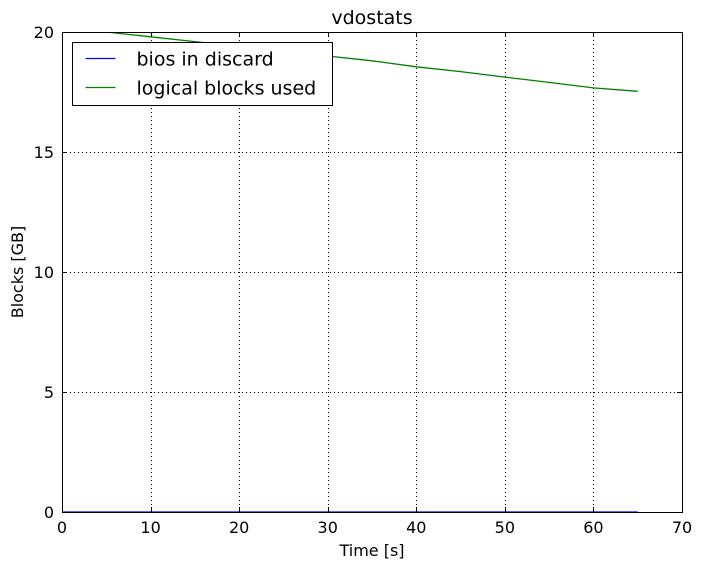 The width and height of the screenshot is (702, 570). Describe the element at coordinates (49, 392) in the screenshot. I see `y-tick-label: 5` at that location.